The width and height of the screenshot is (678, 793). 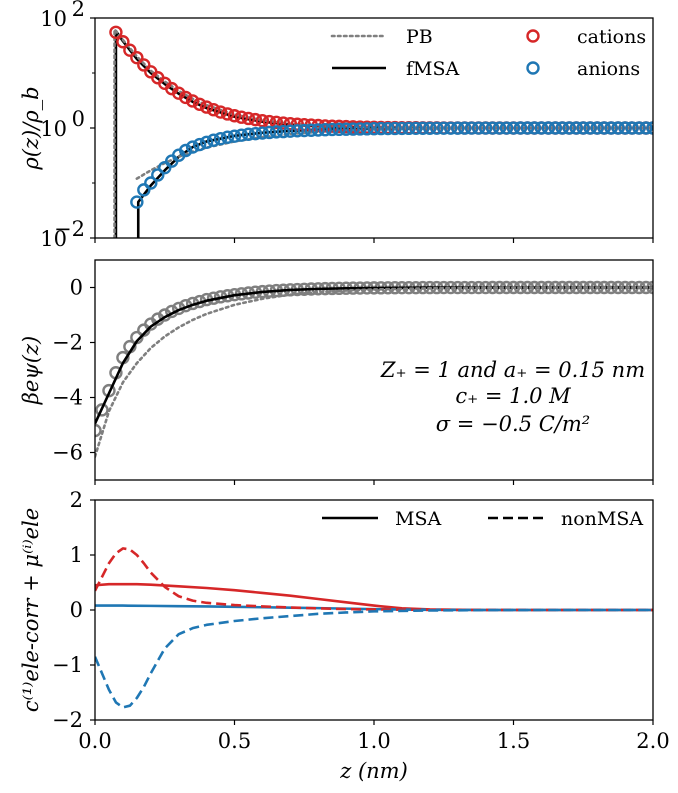 What do you see at coordinates (419, 37) in the screenshot?
I see `legend-label-pb: PB` at bounding box center [419, 37].